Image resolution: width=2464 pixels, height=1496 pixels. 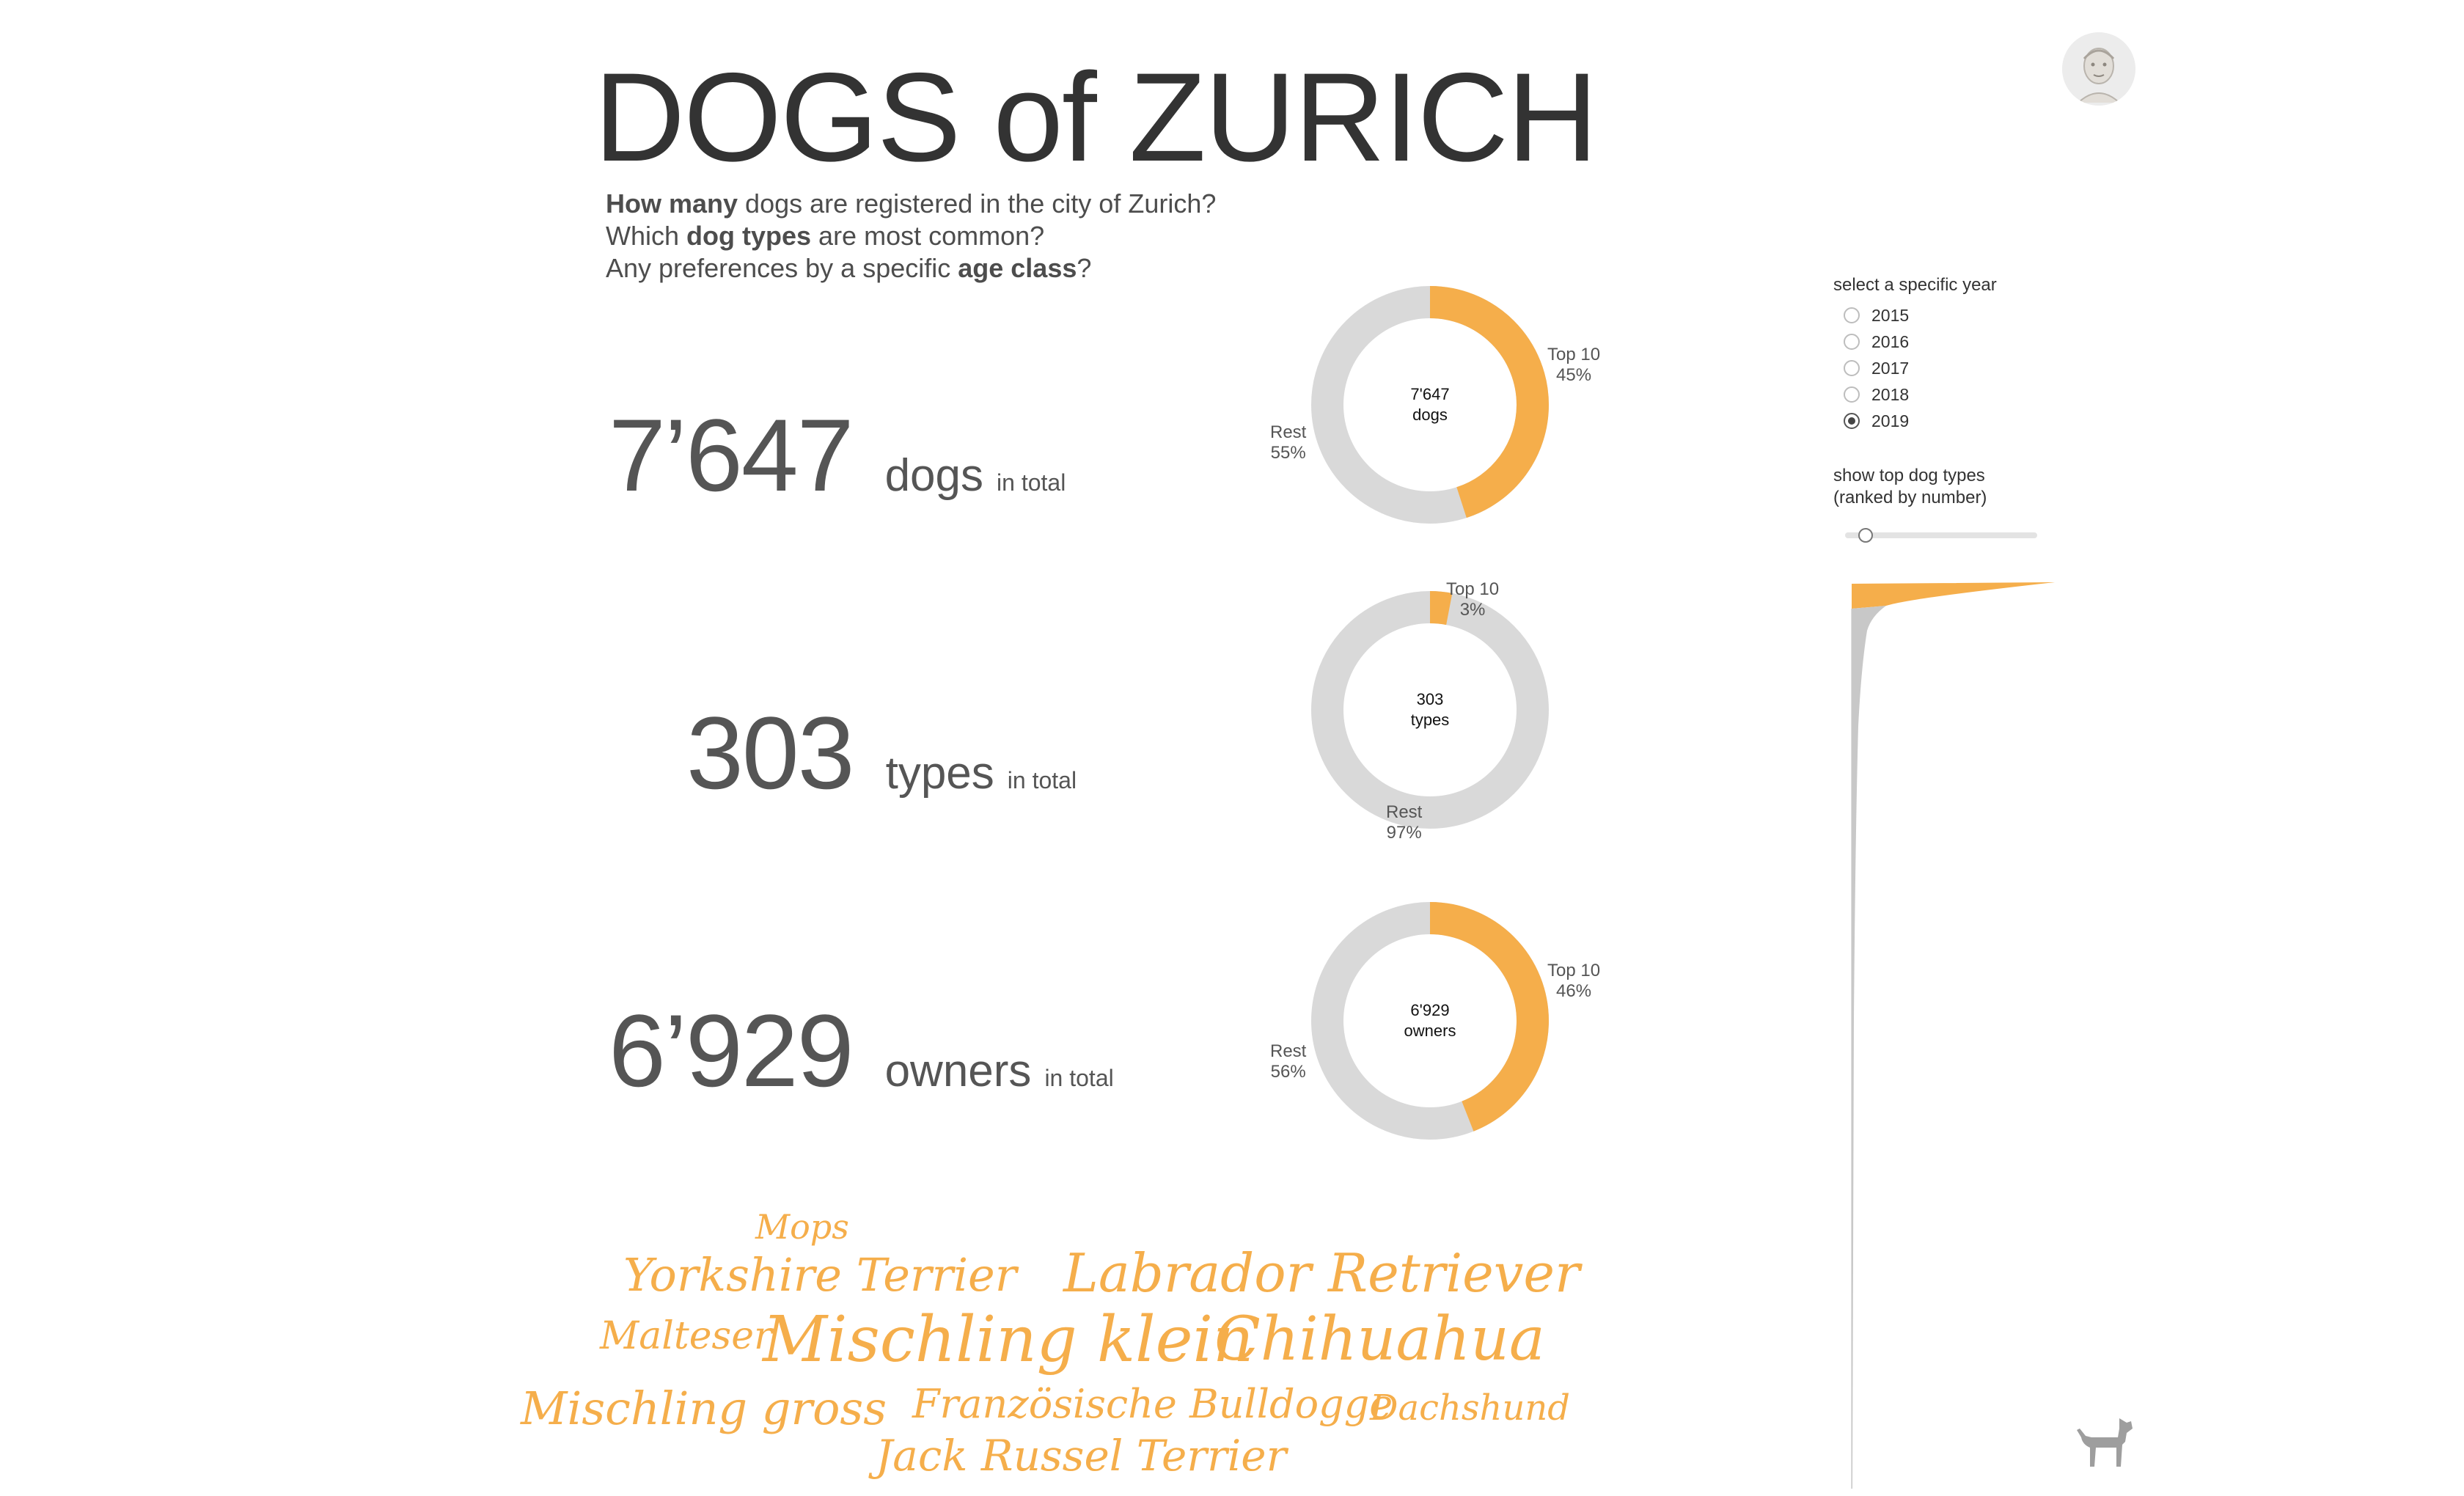 What do you see at coordinates (1574, 991) in the screenshot?
I see `label-pct: 46%` at bounding box center [1574, 991].